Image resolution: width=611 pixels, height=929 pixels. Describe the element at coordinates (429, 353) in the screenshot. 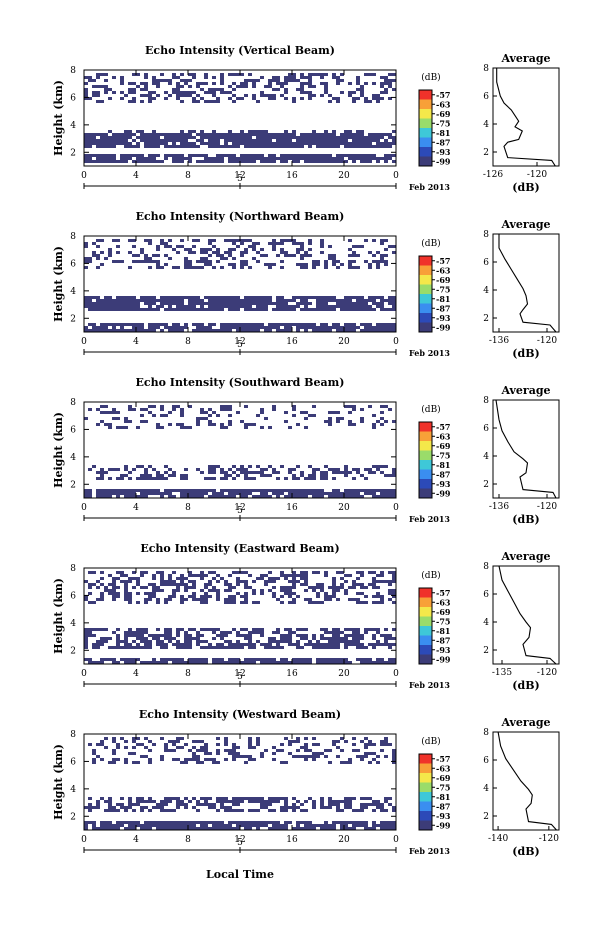

I see `month-label: Feb 2013` at that location.